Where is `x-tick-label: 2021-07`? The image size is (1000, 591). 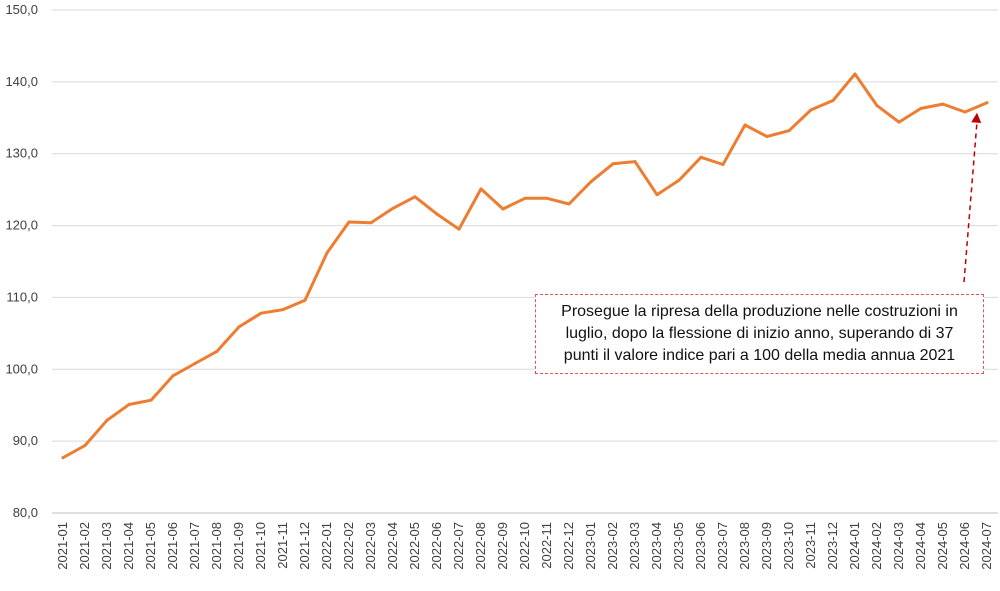
x-tick-label: 2021-07 is located at coordinates (194, 546).